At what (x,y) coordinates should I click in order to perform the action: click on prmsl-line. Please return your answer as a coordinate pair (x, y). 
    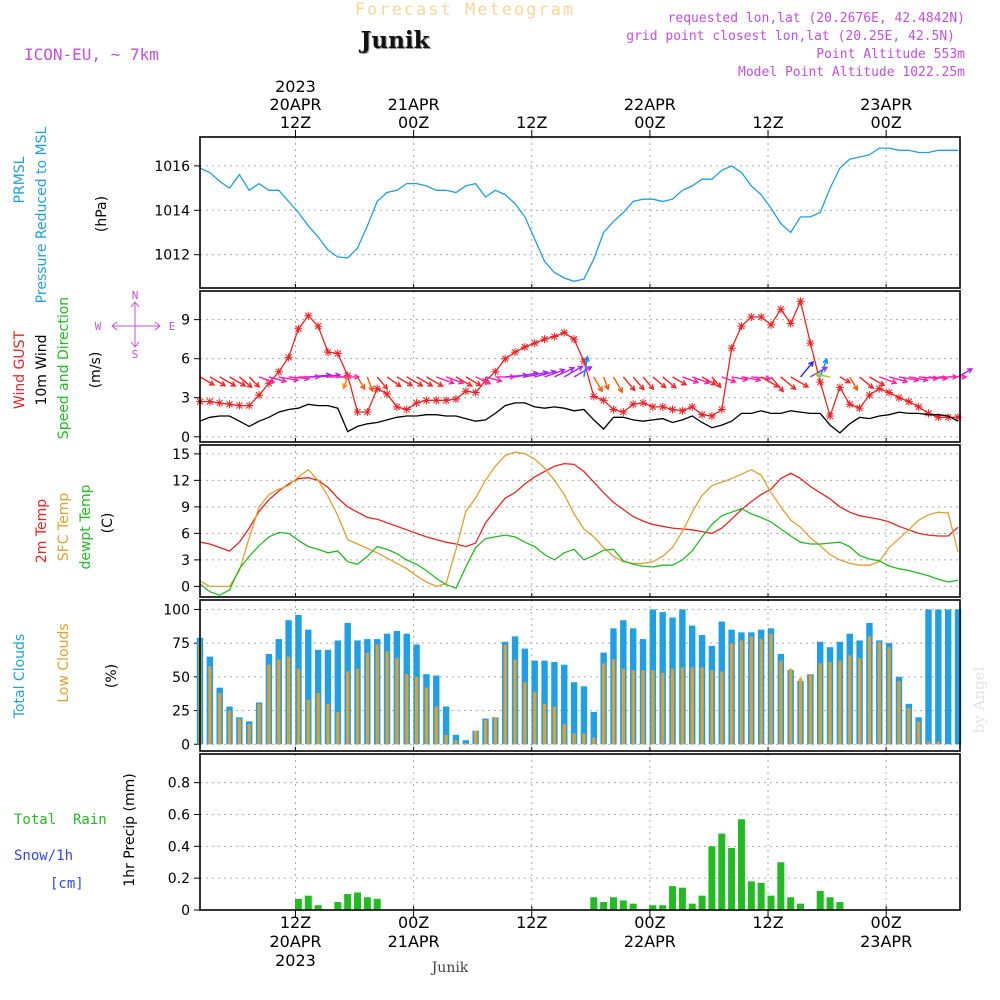
    Looking at the image, I should click on (578, 214).